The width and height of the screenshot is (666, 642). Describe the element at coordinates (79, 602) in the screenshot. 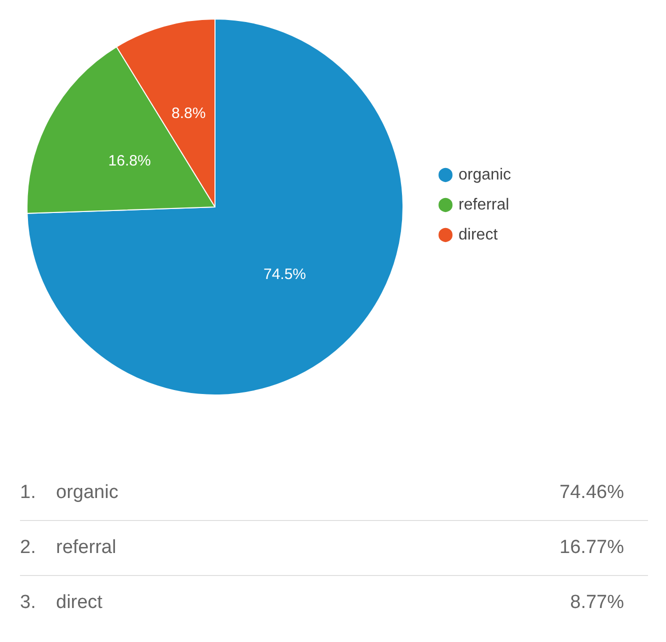

I see `category-label: direct` at that location.